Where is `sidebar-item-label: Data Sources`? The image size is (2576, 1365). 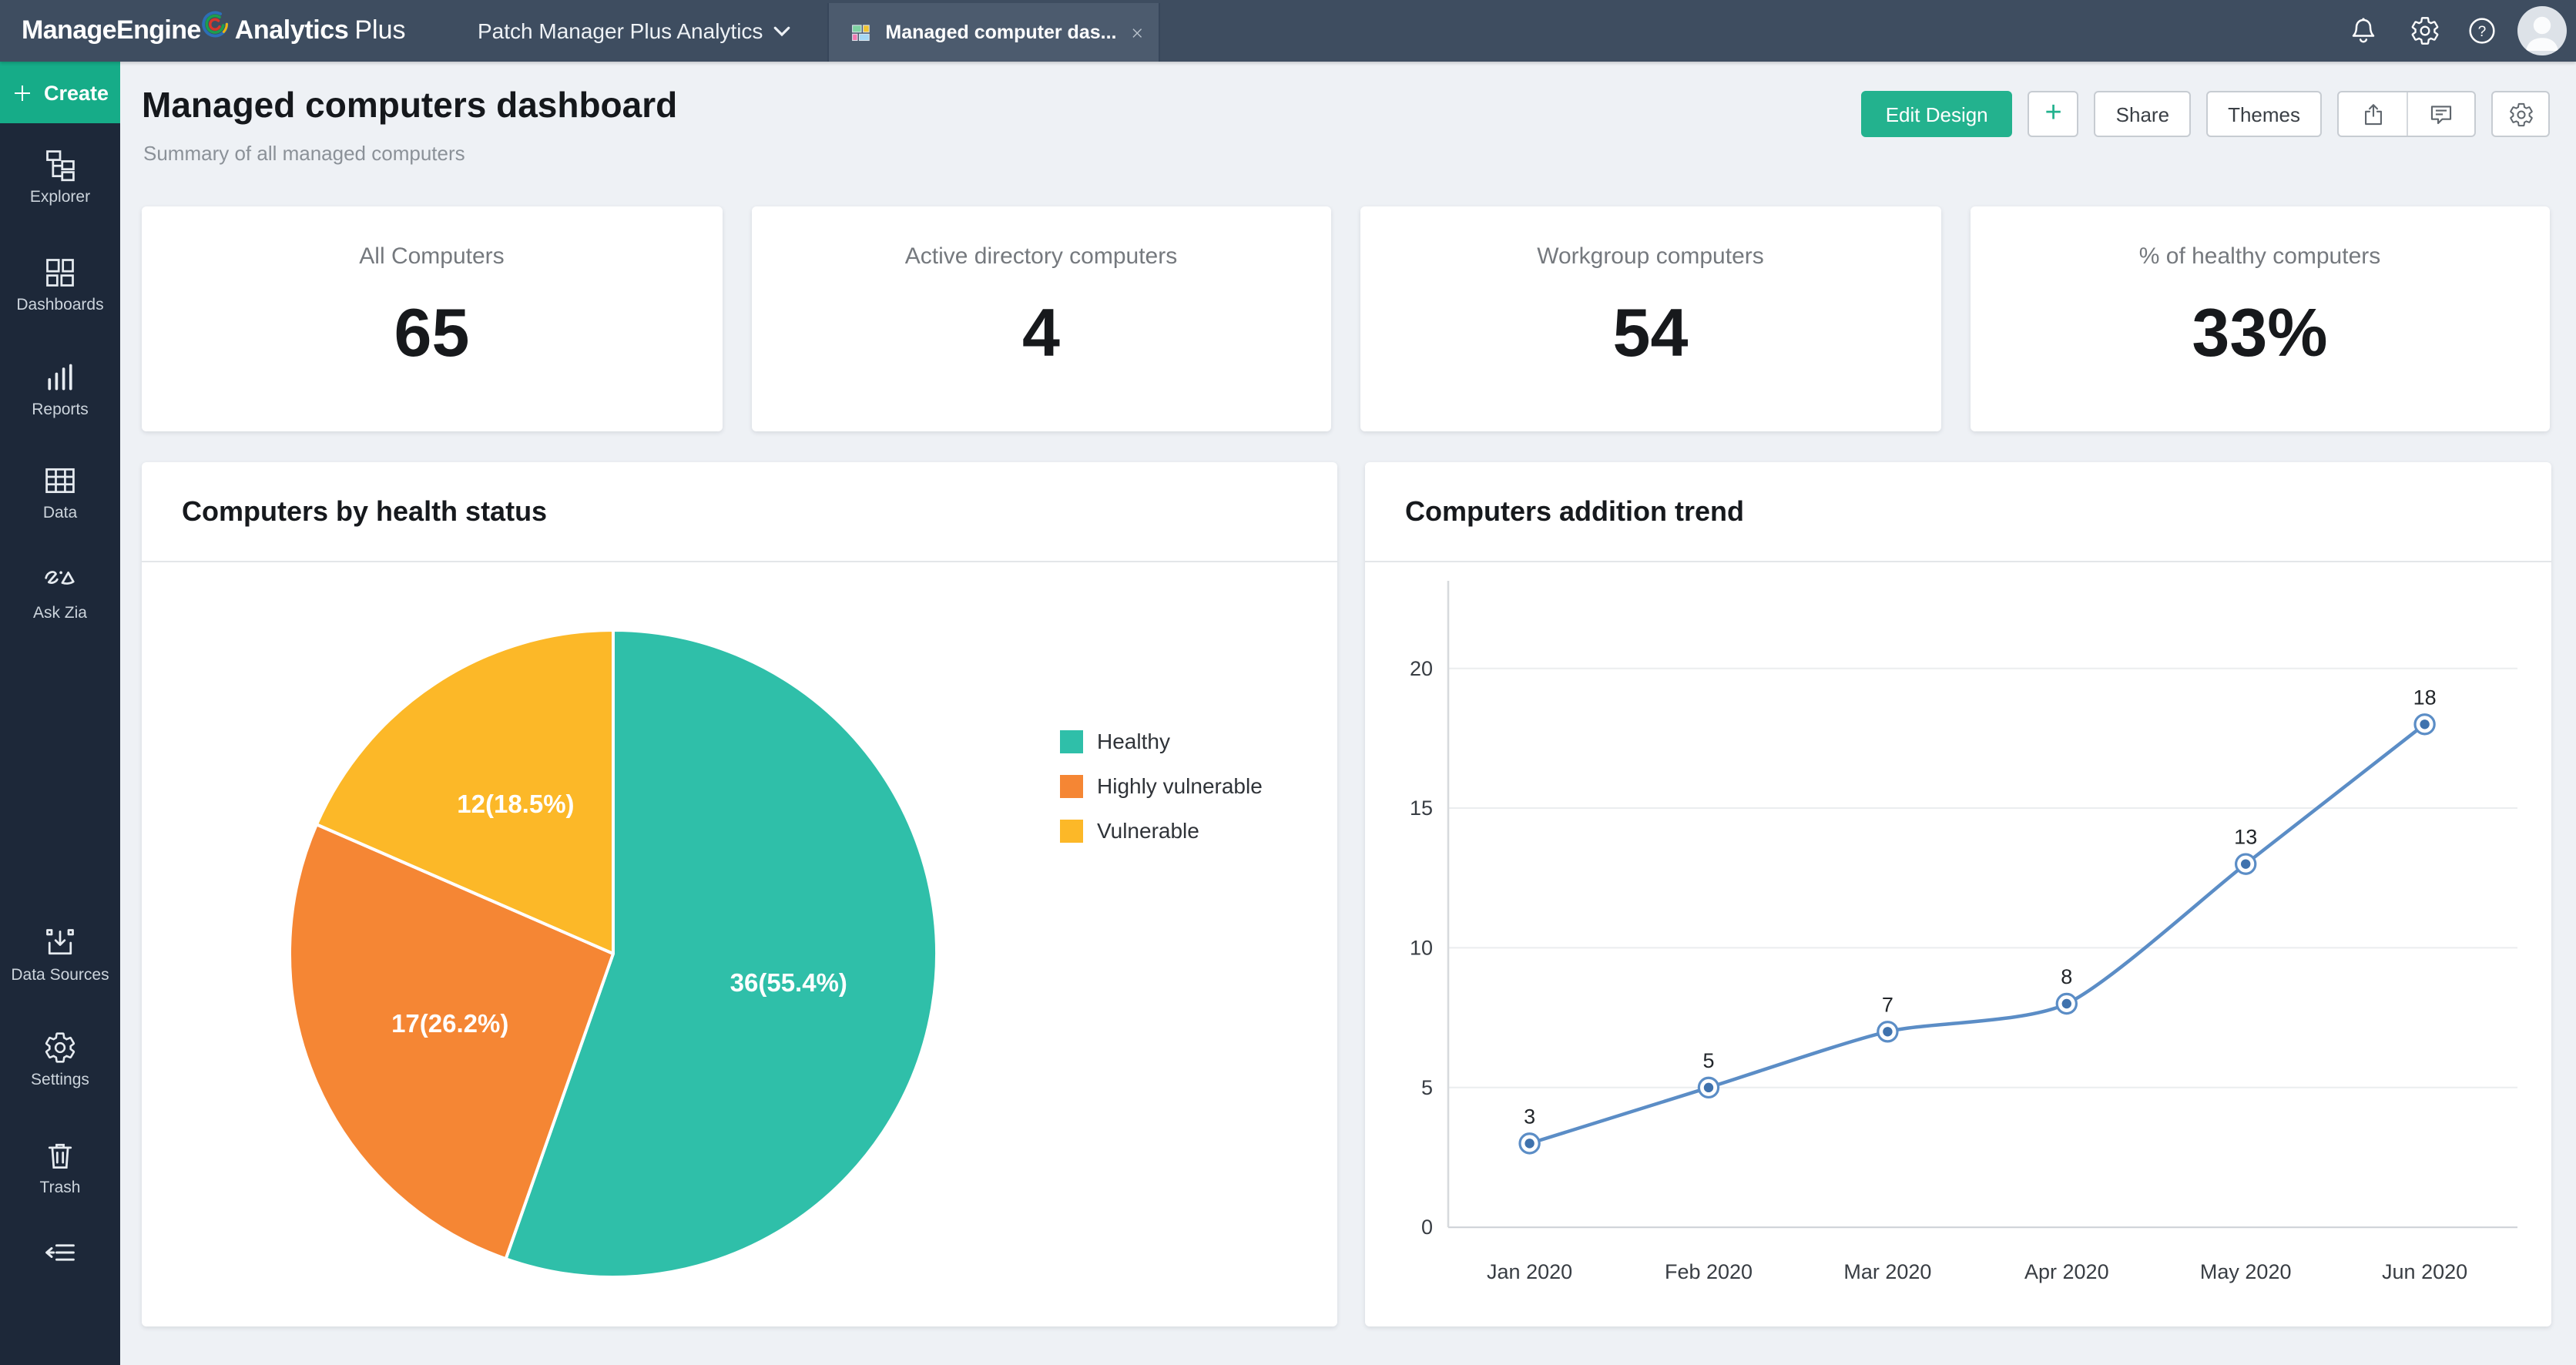 sidebar-item-label: Data Sources is located at coordinates (60, 975).